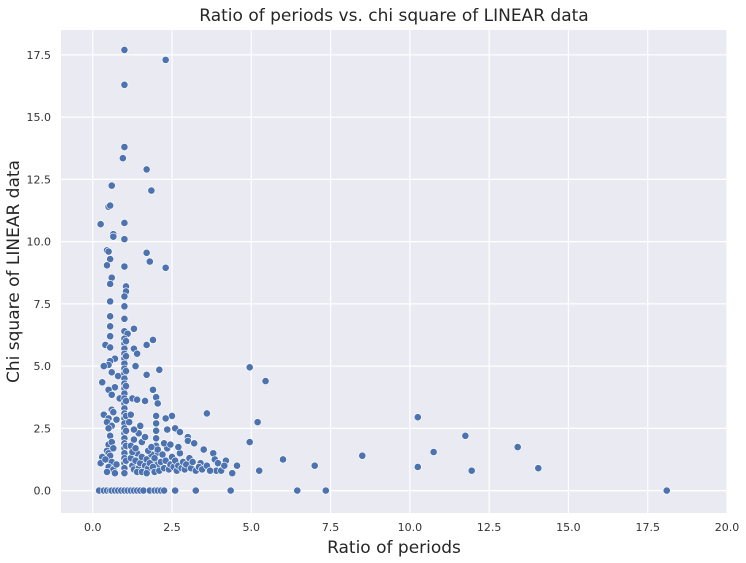 This screenshot has width=746, height=563. Describe the element at coordinates (727, 527) in the screenshot. I see `x-tick-label: 20.0` at that location.